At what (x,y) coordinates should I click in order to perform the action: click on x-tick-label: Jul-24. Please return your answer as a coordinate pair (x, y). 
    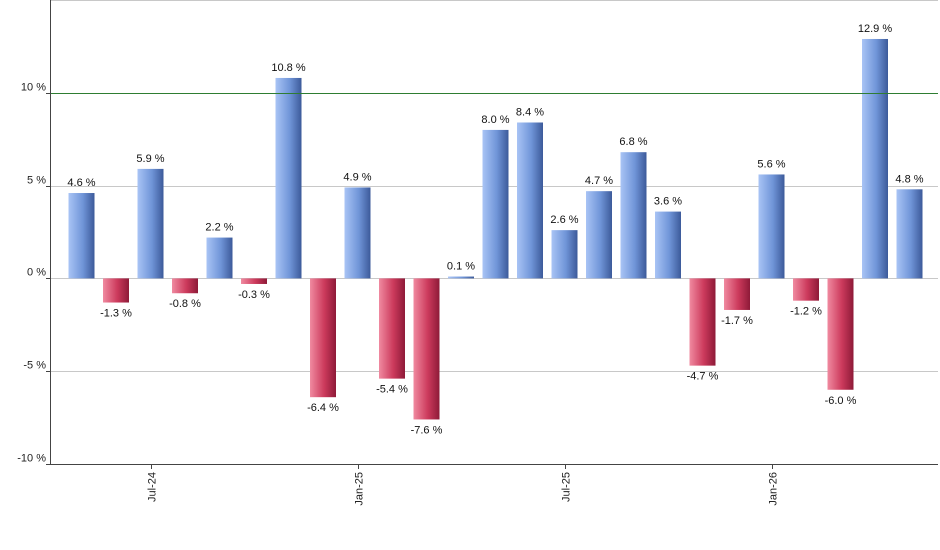
    Looking at the image, I should click on (153, 487).